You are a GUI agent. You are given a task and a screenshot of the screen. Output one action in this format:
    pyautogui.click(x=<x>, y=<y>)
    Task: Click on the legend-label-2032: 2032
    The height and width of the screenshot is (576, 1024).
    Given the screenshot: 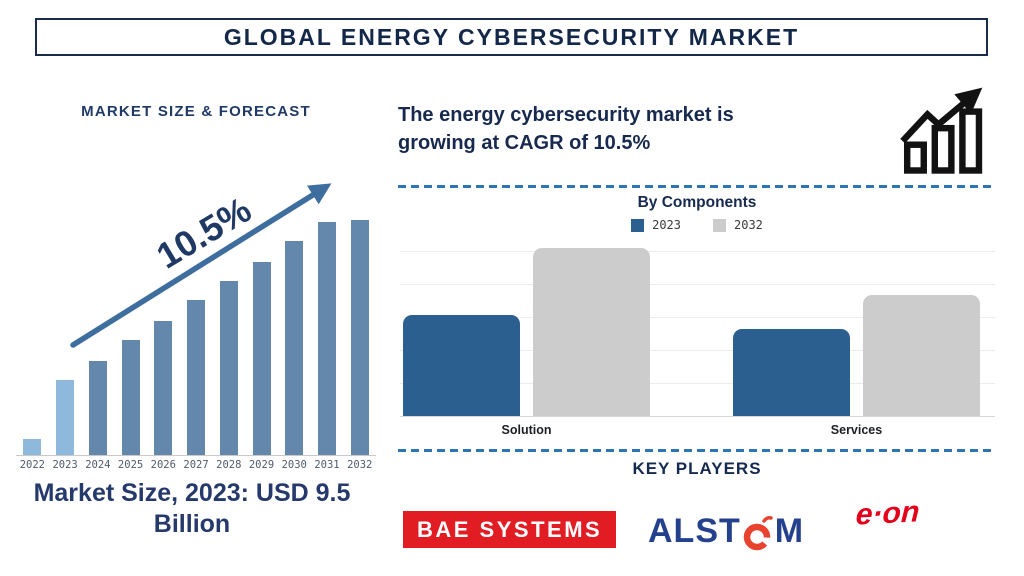 What is the action you would take?
    pyautogui.click(x=748, y=225)
    